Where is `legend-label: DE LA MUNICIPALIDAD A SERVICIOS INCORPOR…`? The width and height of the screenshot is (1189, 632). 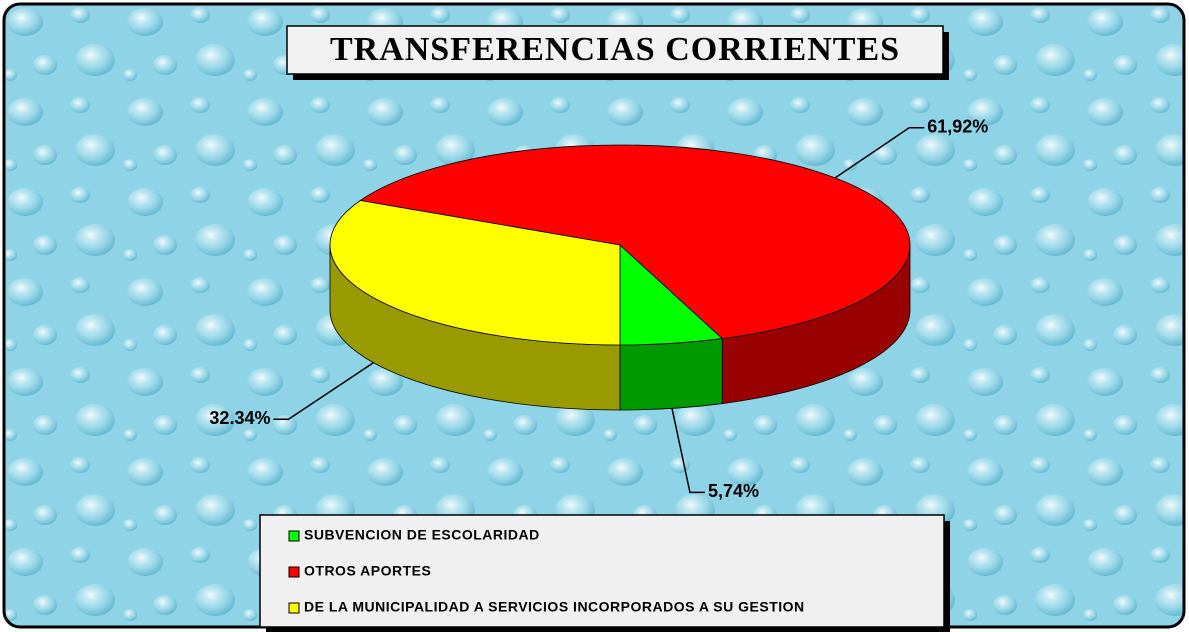
legend-label: DE LA MUNICIPALIDAD A SERVICIOS INCORPOR… is located at coordinates (554, 607).